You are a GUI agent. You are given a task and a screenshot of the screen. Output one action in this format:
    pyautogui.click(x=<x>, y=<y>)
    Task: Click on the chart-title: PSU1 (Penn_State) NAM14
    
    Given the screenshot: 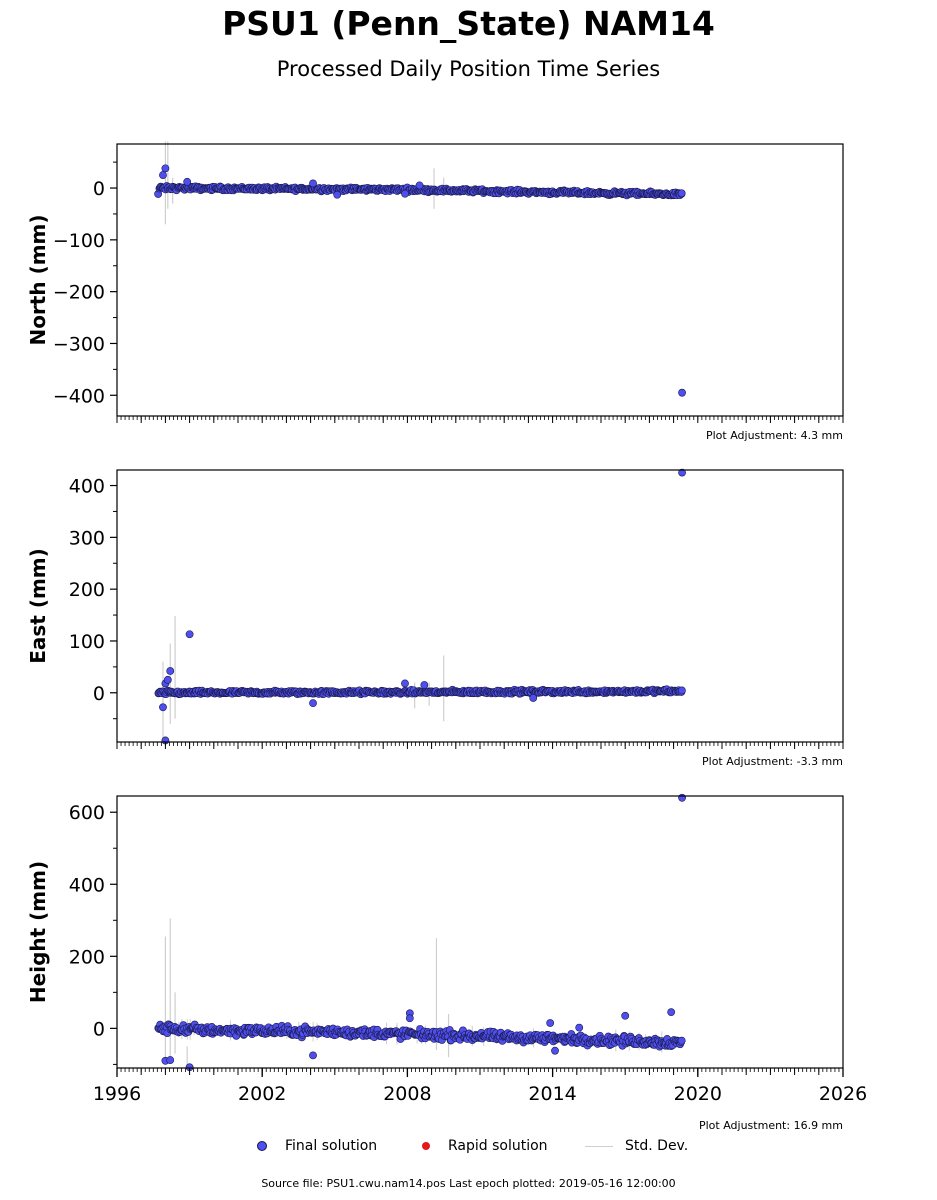 What is the action you would take?
    pyautogui.click(x=468, y=23)
    